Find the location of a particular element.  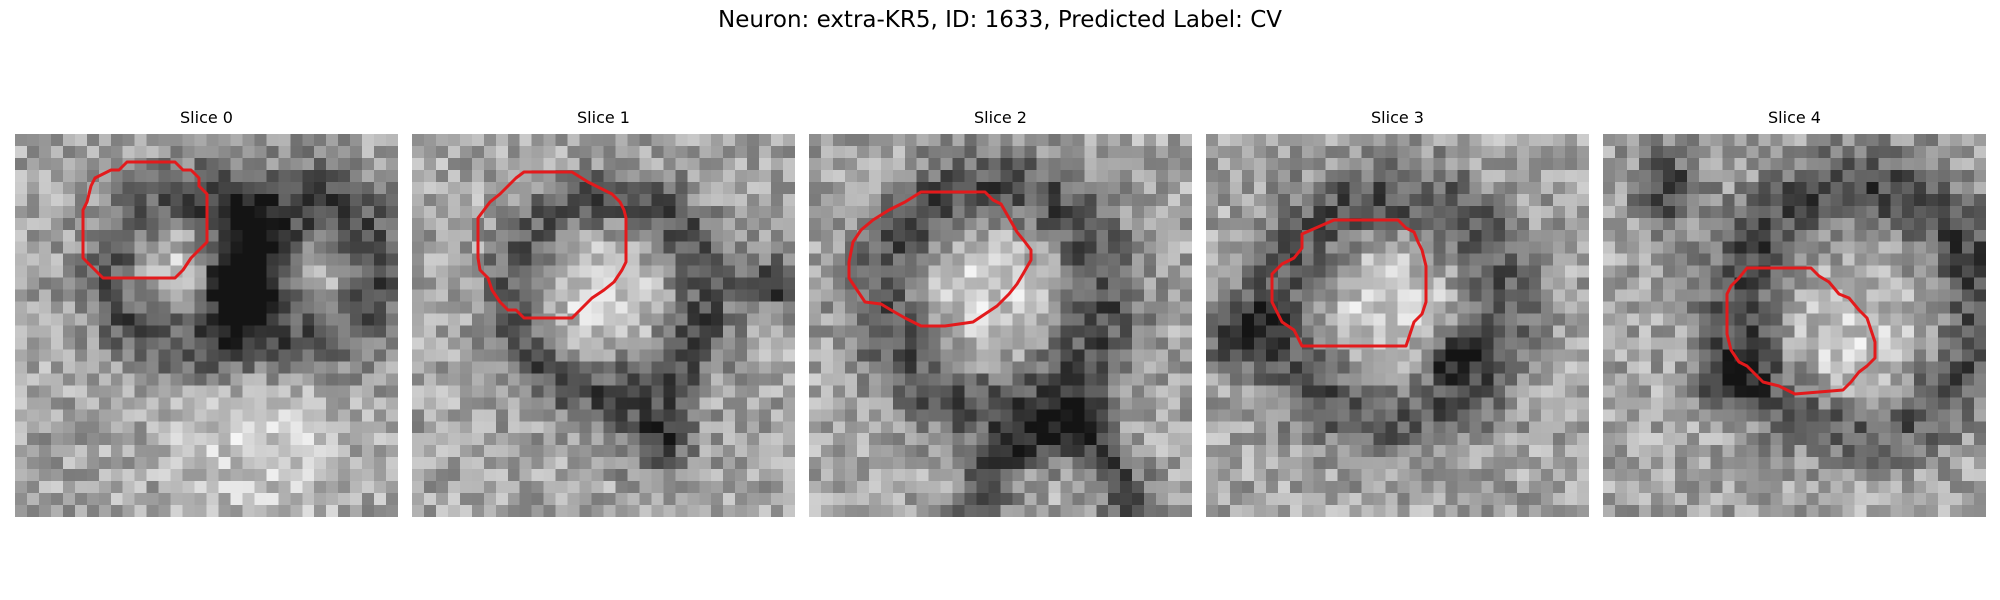

slice-panel-0: Slice 0 is located at coordinates (206, 313).